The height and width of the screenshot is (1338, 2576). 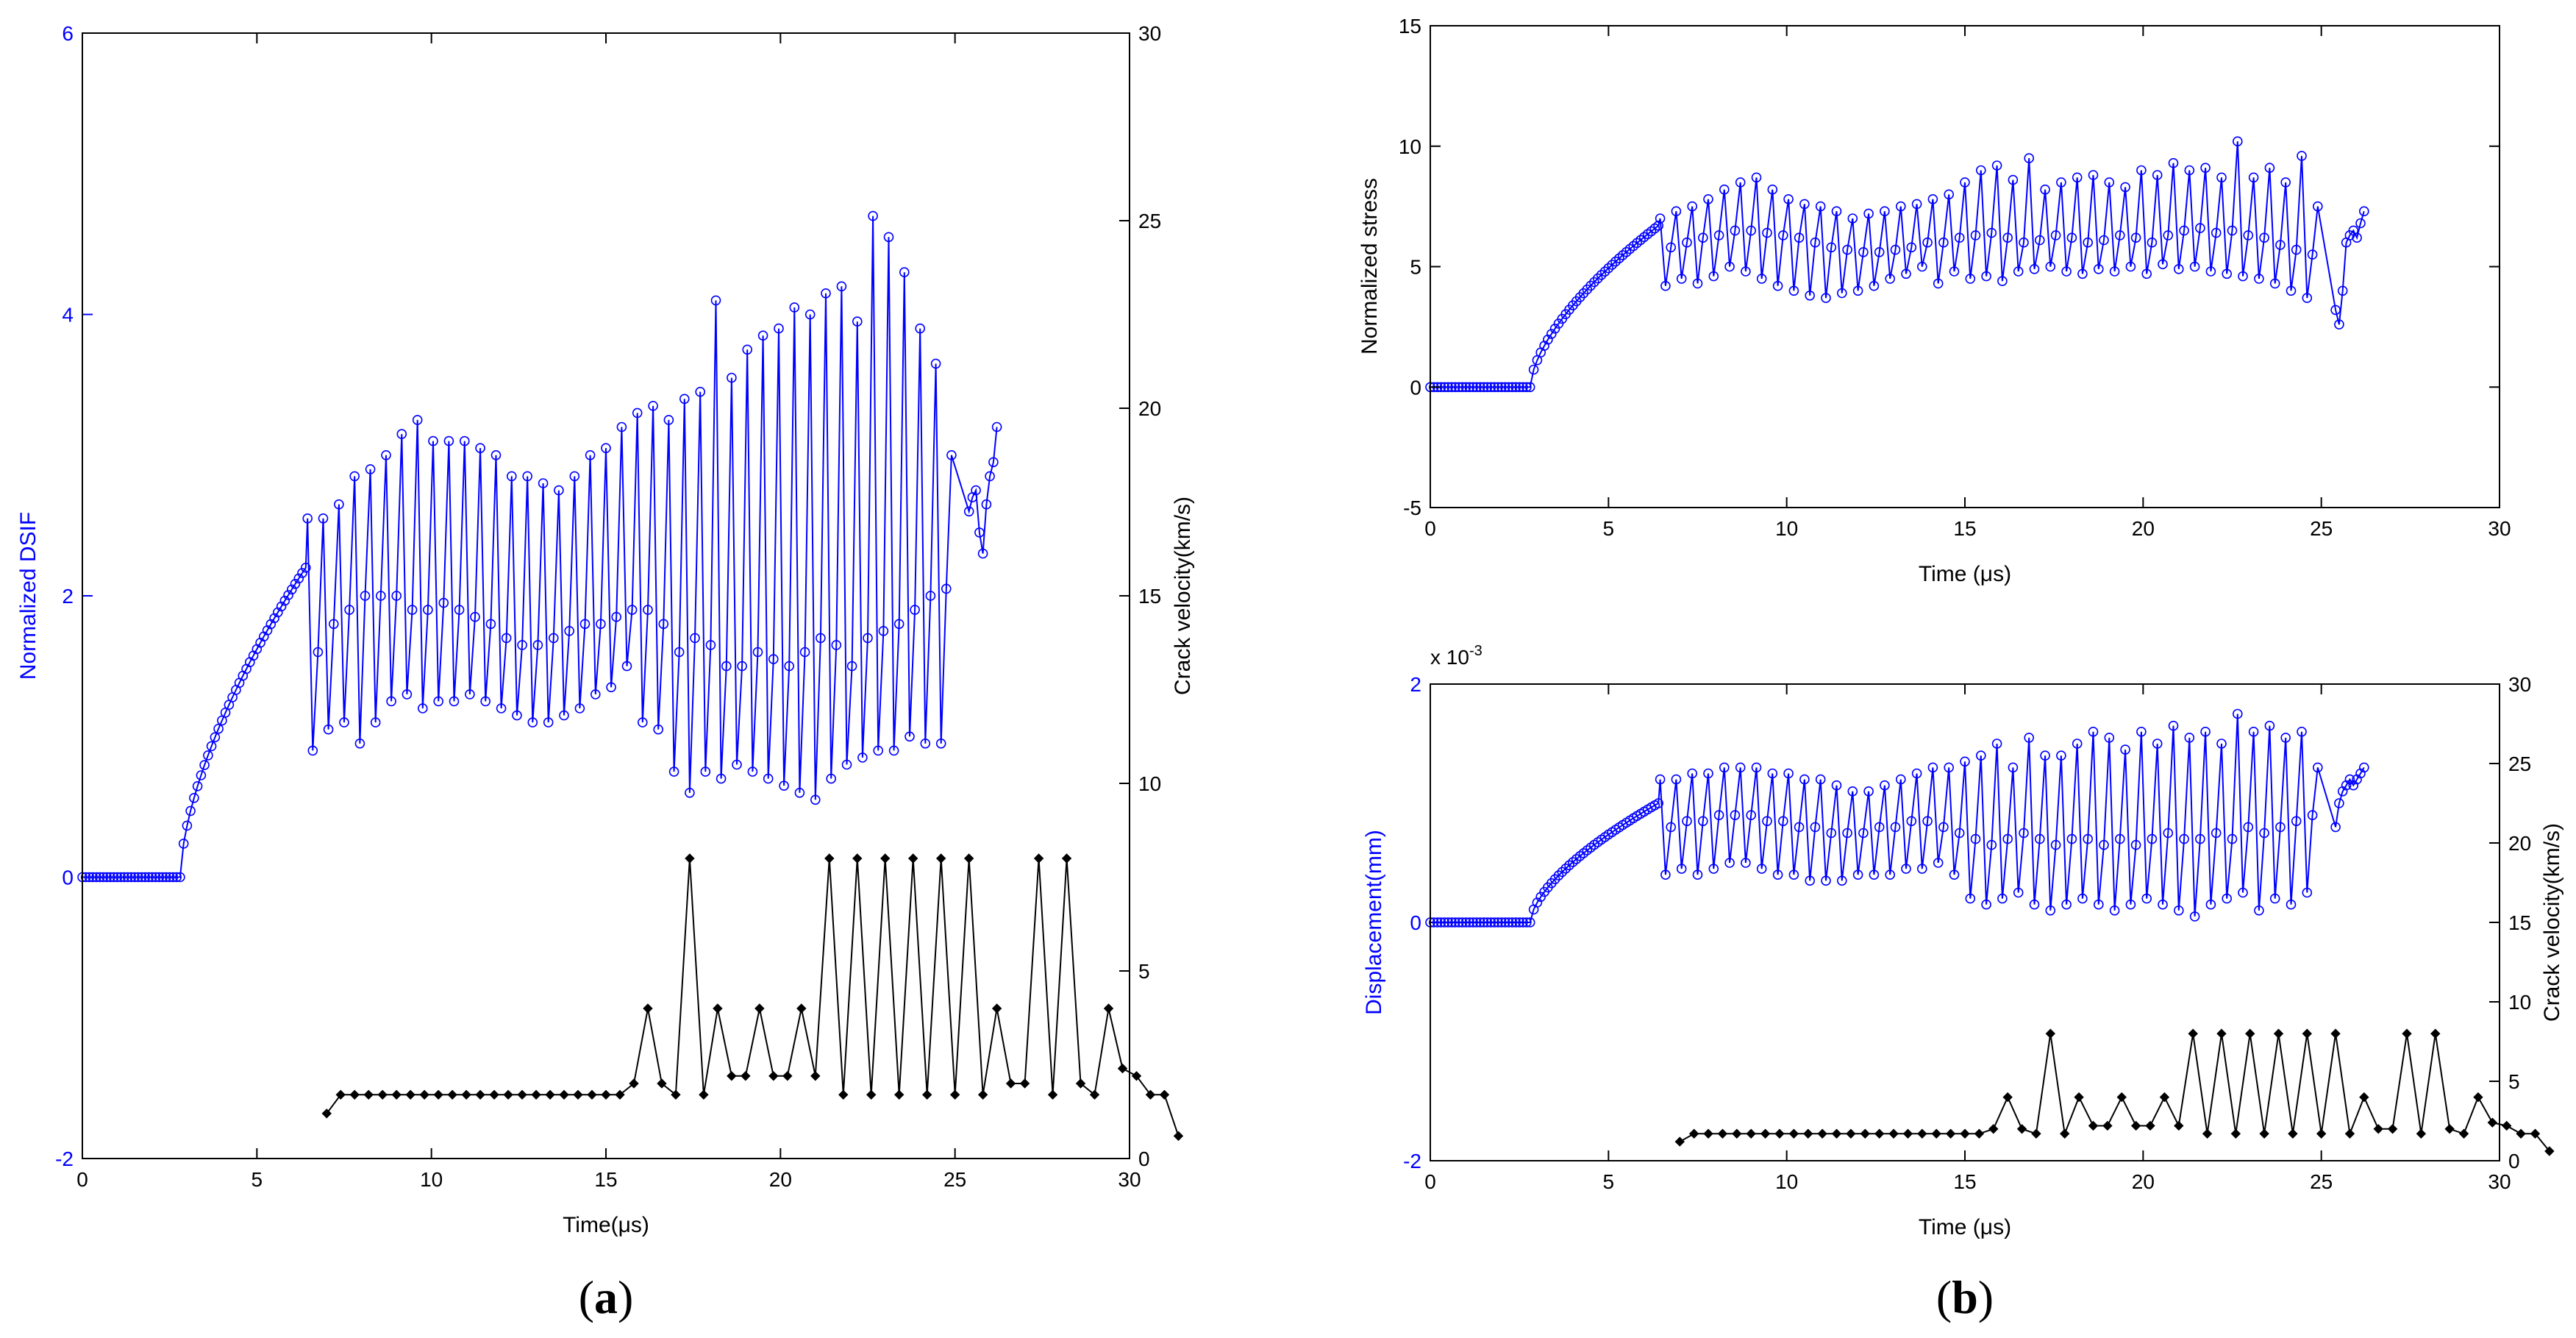 I want to click on svg-text: (a), so click(x=606, y=1297).